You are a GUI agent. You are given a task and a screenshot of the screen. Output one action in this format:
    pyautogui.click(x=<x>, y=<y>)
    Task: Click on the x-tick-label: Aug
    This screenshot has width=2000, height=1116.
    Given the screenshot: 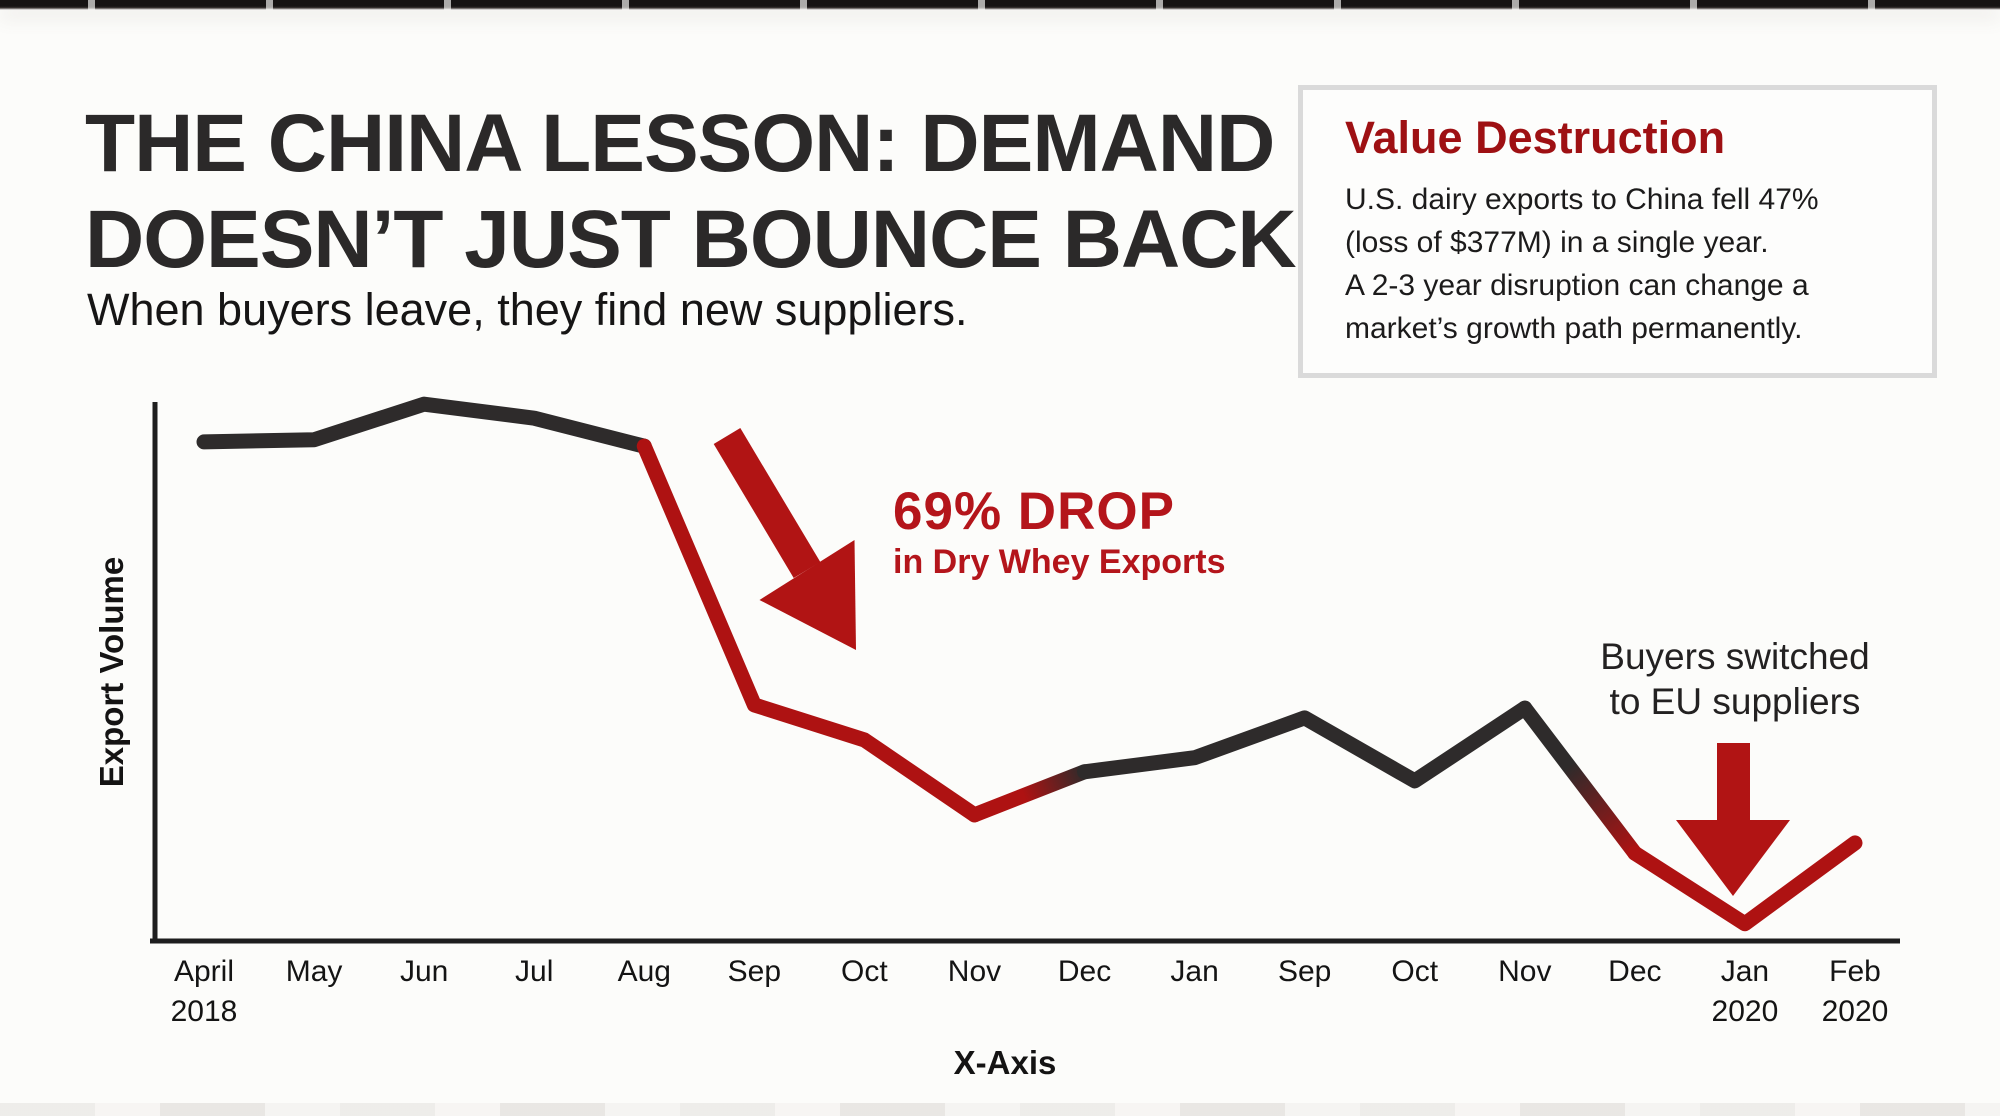 What is the action you would take?
    pyautogui.click(x=644, y=971)
    